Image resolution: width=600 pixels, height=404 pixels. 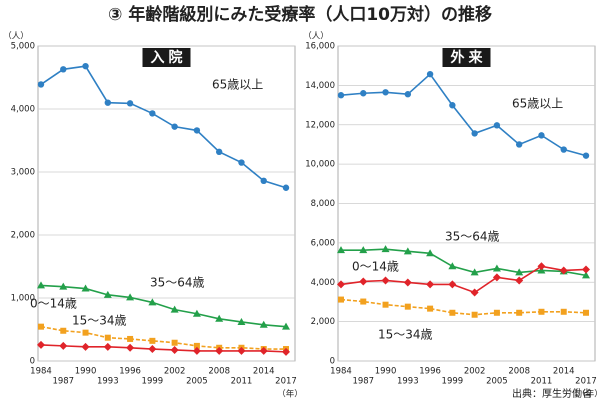 What do you see at coordinates (469, 57) in the screenshot?
I see `panel-title: 外来` at bounding box center [469, 57].